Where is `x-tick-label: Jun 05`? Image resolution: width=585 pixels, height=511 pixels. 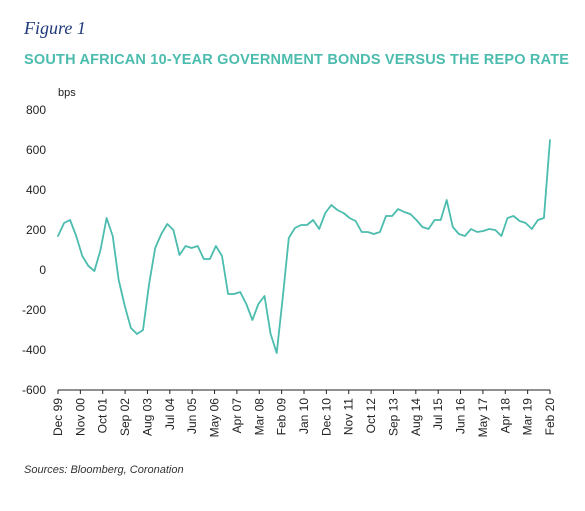
x-tick-label: Jun 05 is located at coordinates (192, 416).